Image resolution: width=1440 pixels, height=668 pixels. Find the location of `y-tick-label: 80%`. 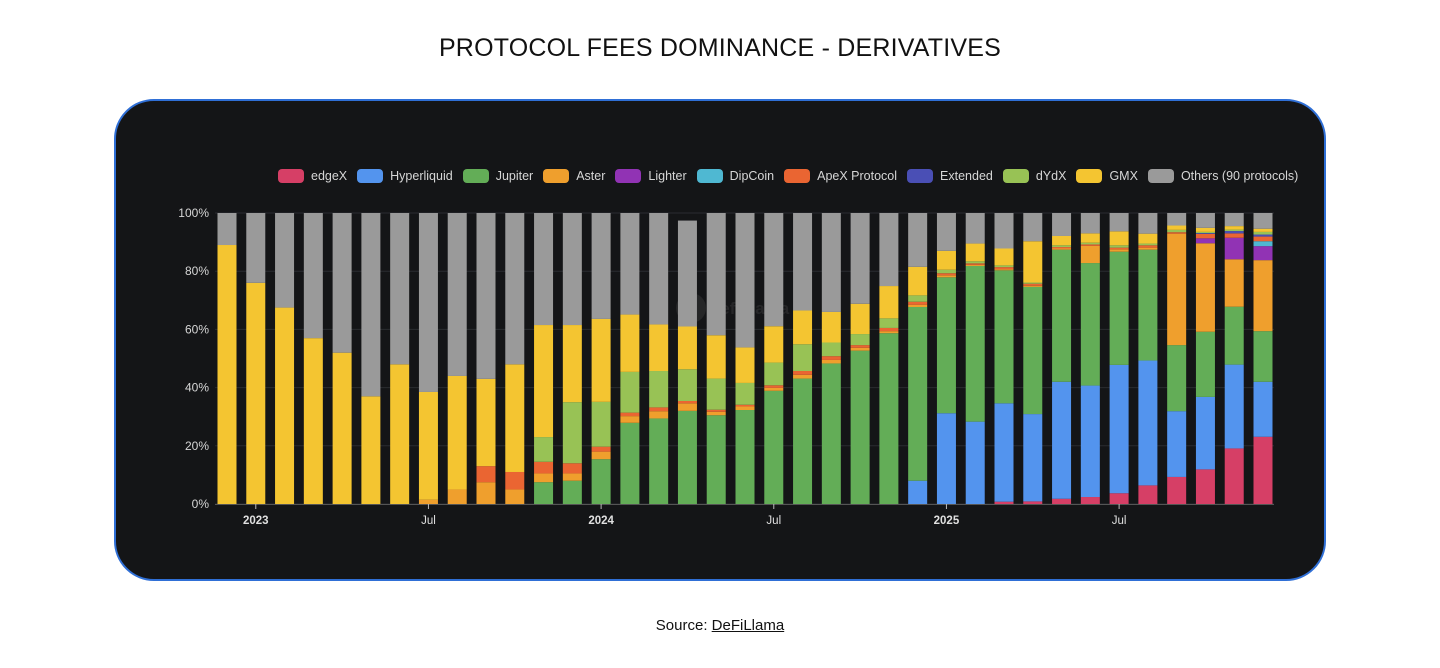

y-tick-label: 80% is located at coordinates (197, 271).